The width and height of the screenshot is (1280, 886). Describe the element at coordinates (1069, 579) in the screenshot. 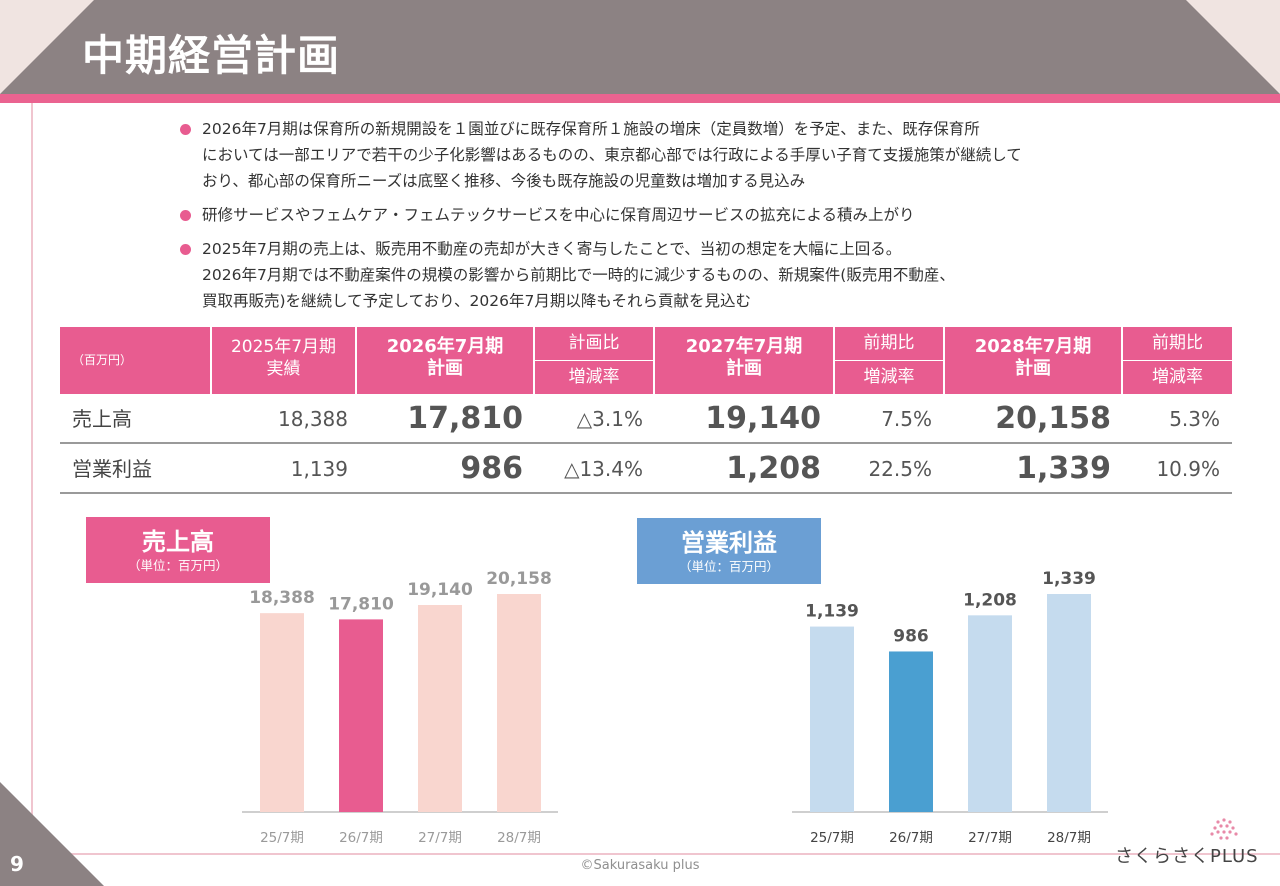

I see `data-label: 1,339` at that location.